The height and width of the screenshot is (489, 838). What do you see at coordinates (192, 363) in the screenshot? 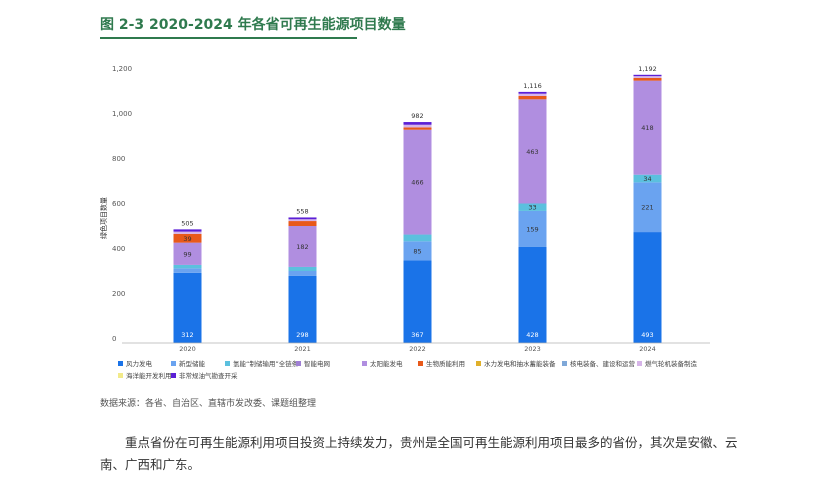
I see `legend-label: 新型储能` at bounding box center [192, 363].